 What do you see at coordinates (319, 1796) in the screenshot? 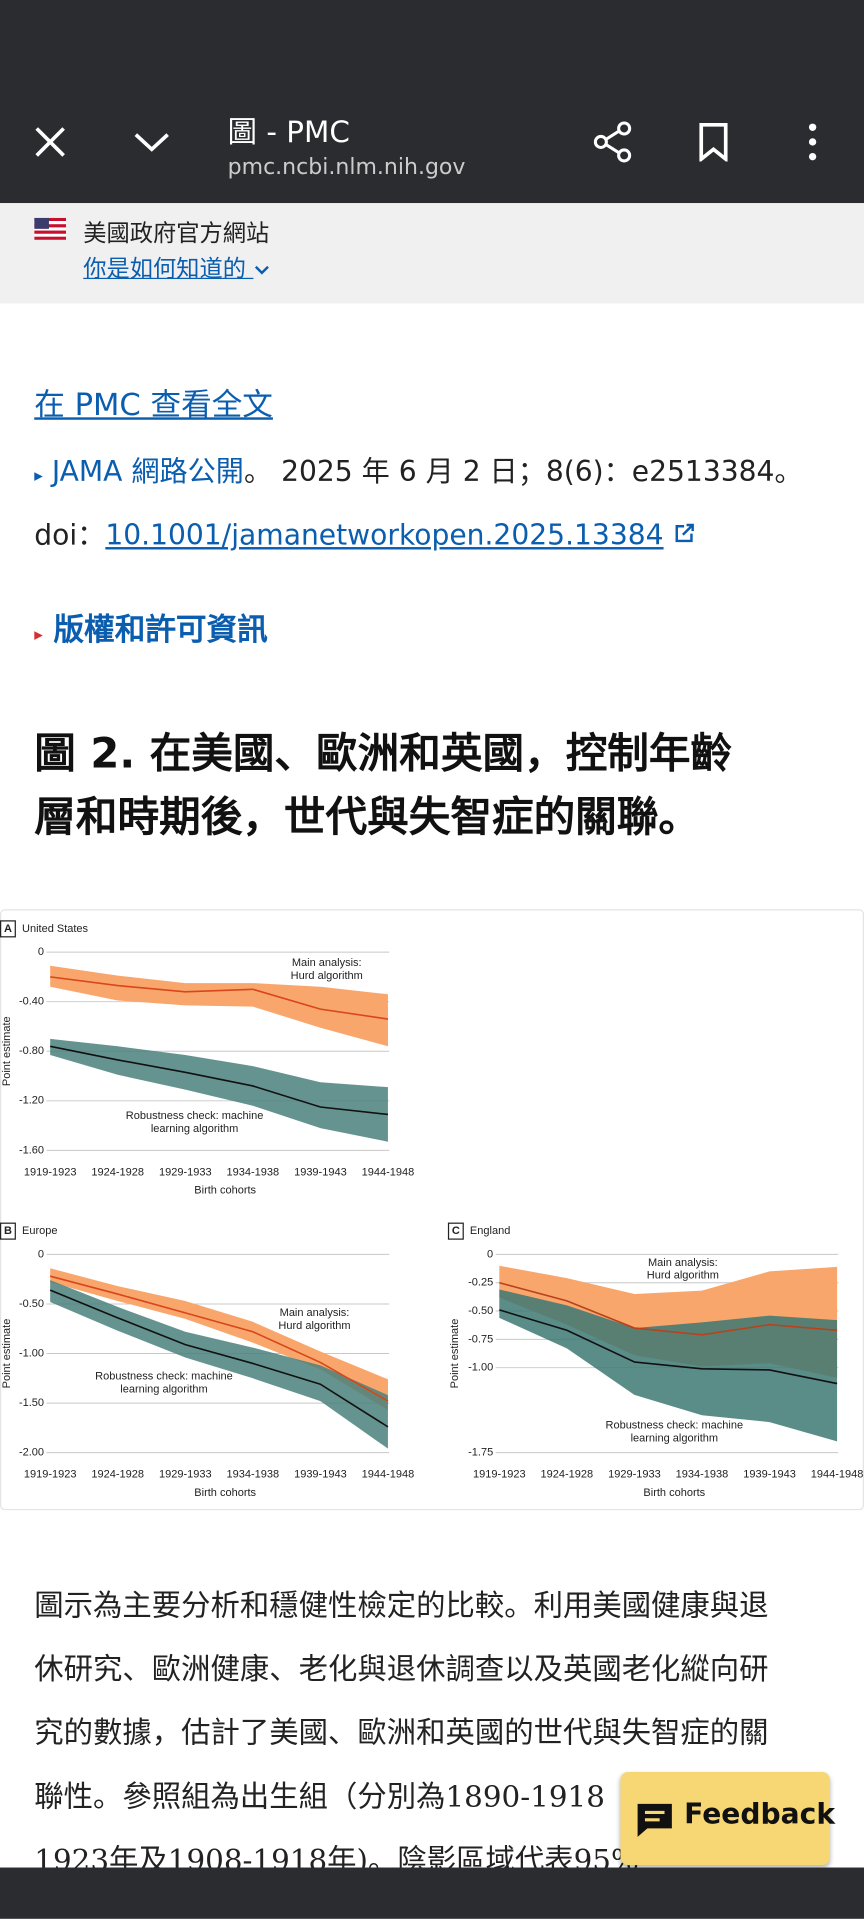
I see `caption-line: 聯性。參照組為出生組（分別為1890-1918` at bounding box center [319, 1796].